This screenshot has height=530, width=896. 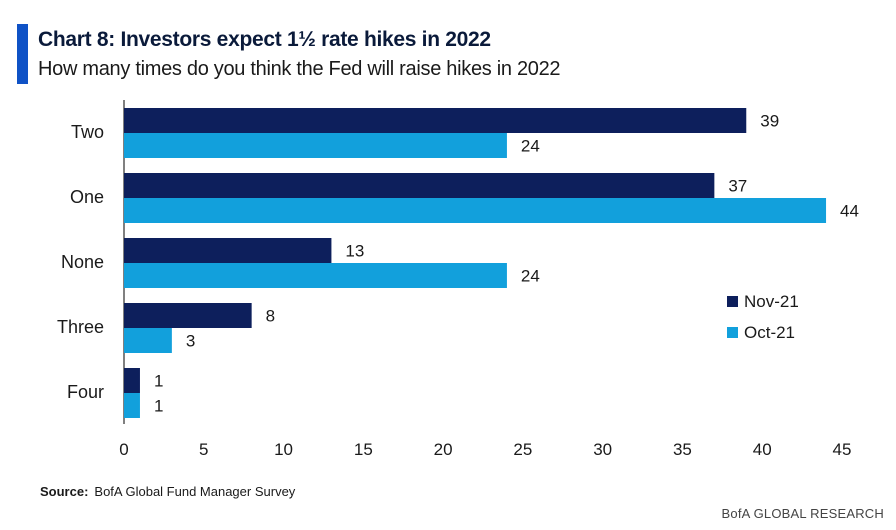 I want to click on bar-oct-21-two, so click(x=315, y=145).